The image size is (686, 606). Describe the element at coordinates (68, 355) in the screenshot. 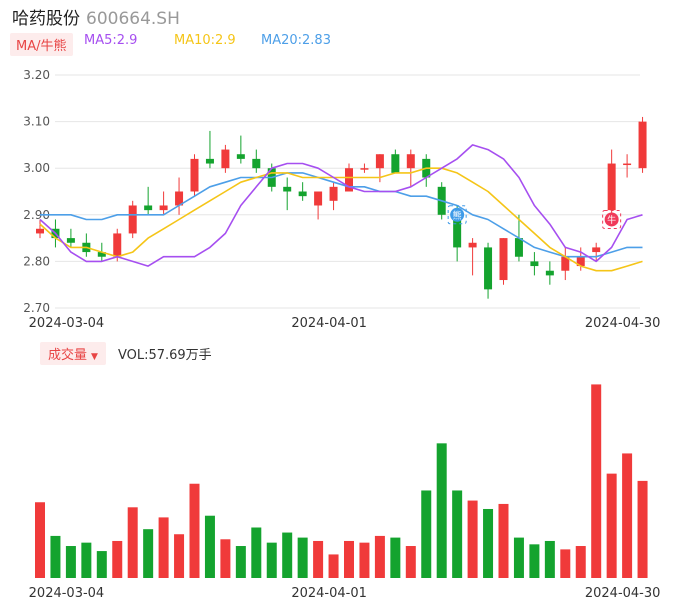

I see `volume-tag-label: 成交量` at that location.